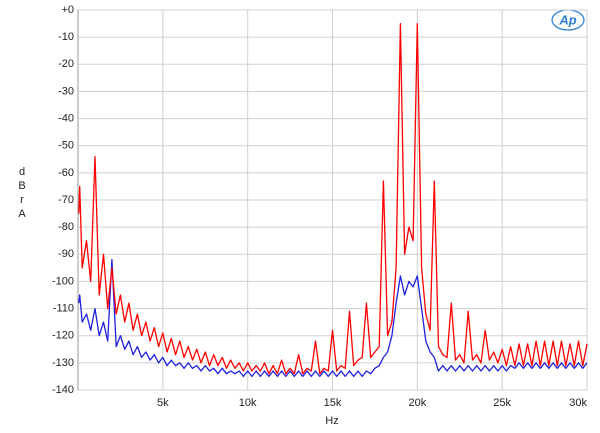 Image resolution: width=600 pixels, height=433 pixels. Describe the element at coordinates (63, 281) in the screenshot. I see `y-tick-label: -100` at that location.